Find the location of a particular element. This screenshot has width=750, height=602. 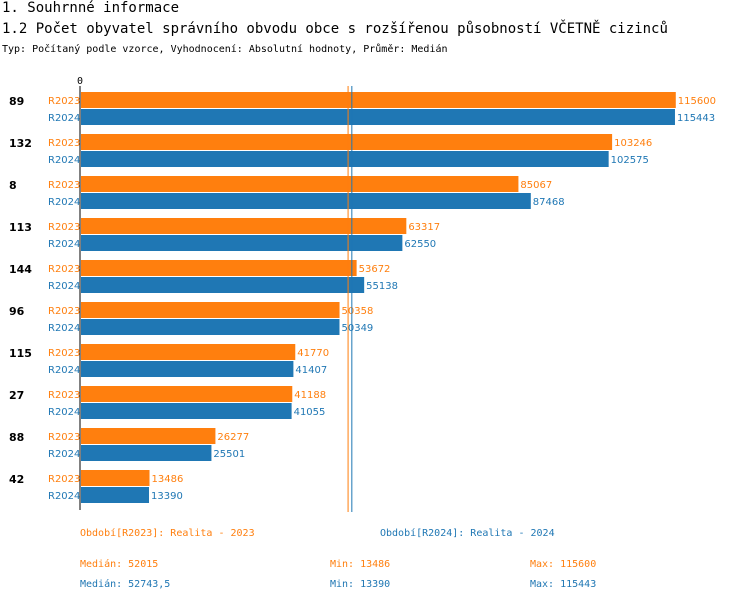

value-label: 63317 is located at coordinates (424, 227).